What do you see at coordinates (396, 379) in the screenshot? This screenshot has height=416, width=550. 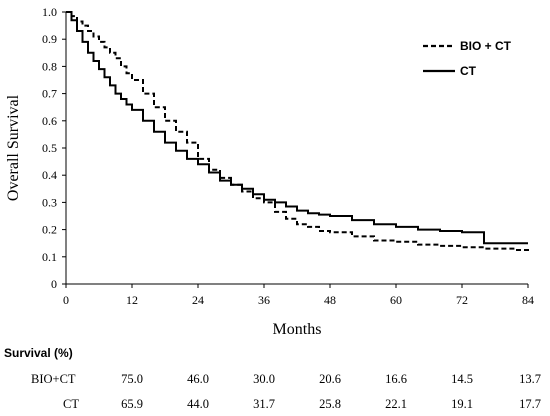 I see `survival-value: 16.6` at bounding box center [396, 379].